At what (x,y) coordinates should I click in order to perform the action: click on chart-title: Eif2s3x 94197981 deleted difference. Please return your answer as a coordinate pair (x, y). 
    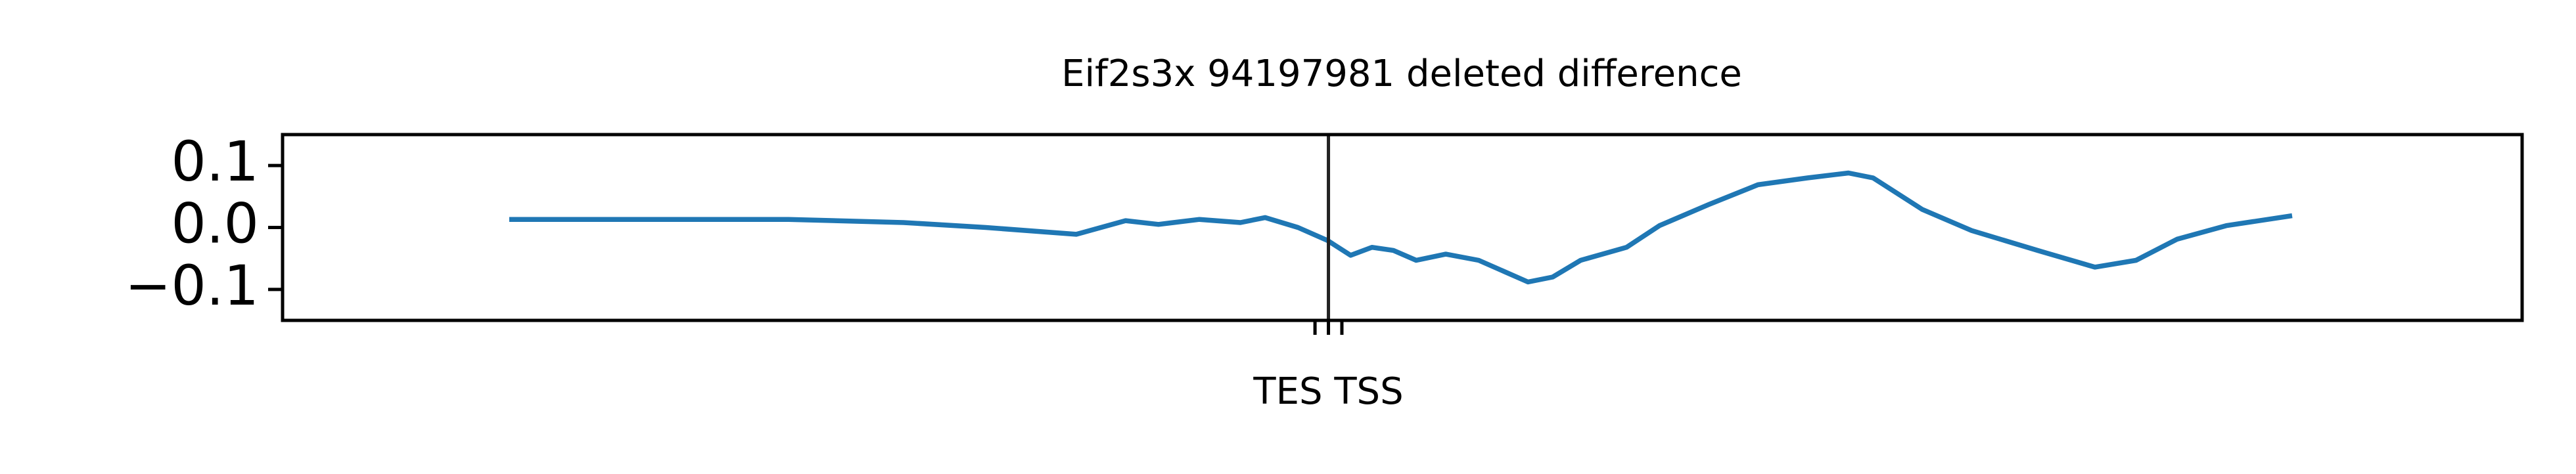
    Looking at the image, I should click on (1401, 74).